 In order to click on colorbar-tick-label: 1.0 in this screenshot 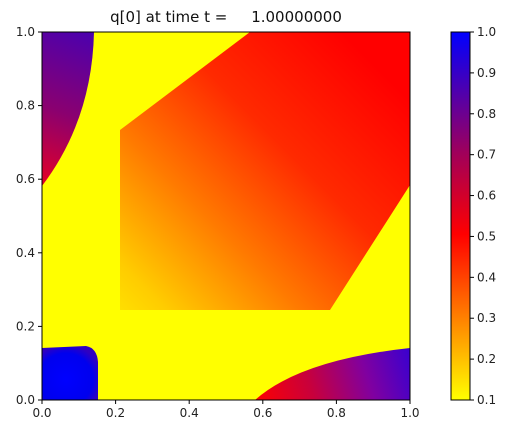, I will do `click(486, 32)`.